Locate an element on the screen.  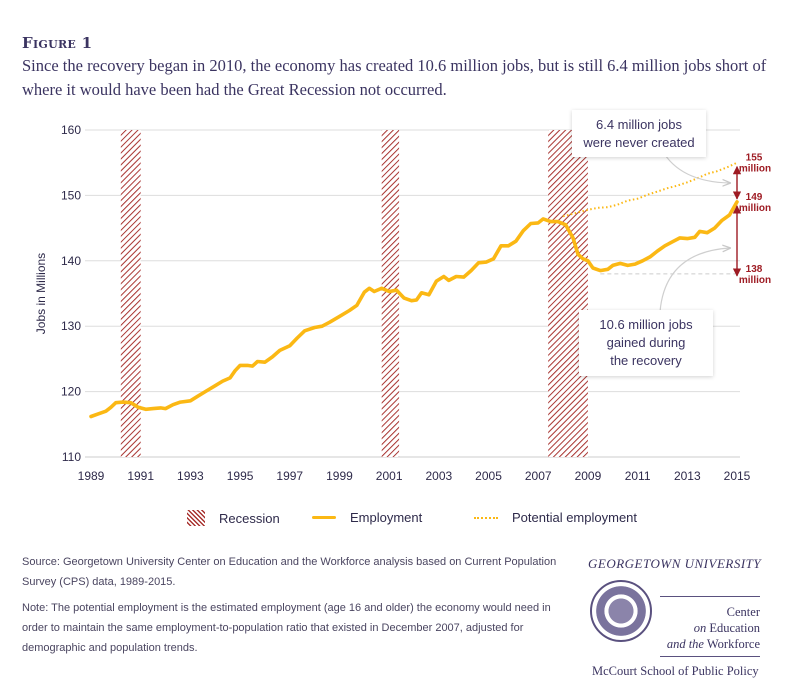
y-tick-label: 160 is located at coordinates (71, 130).